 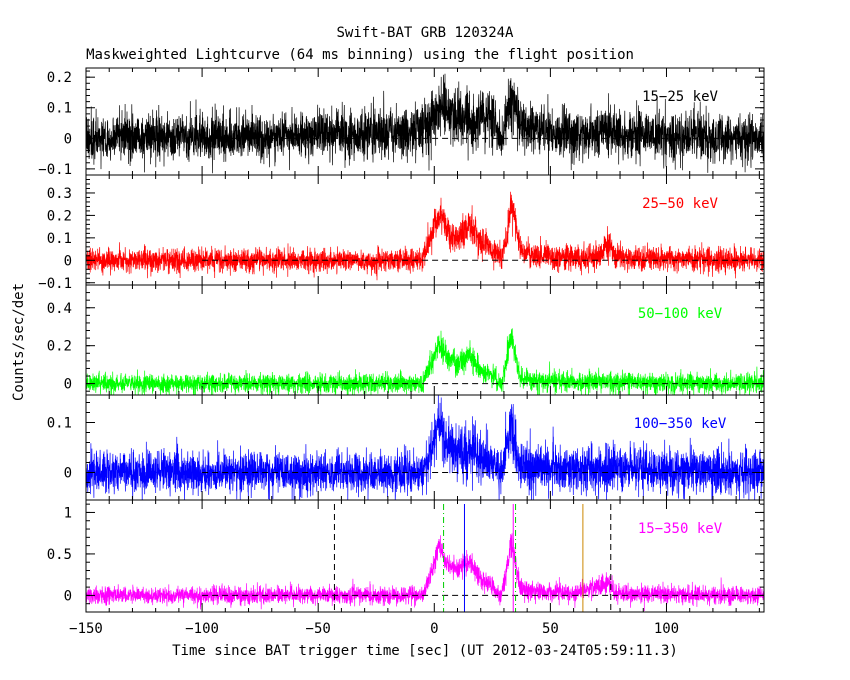 I want to click on y-tick-label: 0.3, so click(x=59, y=194).